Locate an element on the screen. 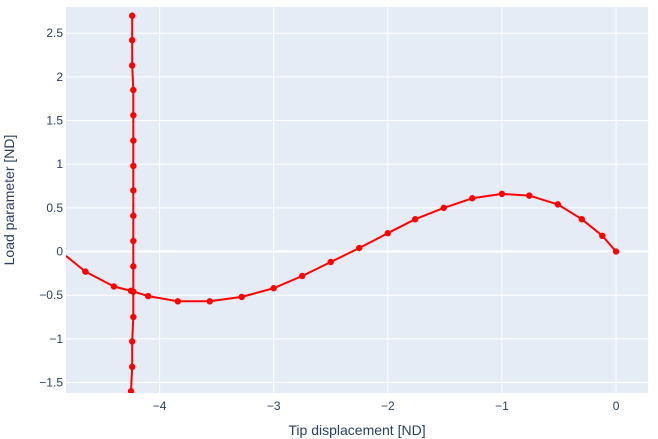 The height and width of the screenshot is (439, 658). y-tick-label: 1.5 is located at coordinates (54, 121).